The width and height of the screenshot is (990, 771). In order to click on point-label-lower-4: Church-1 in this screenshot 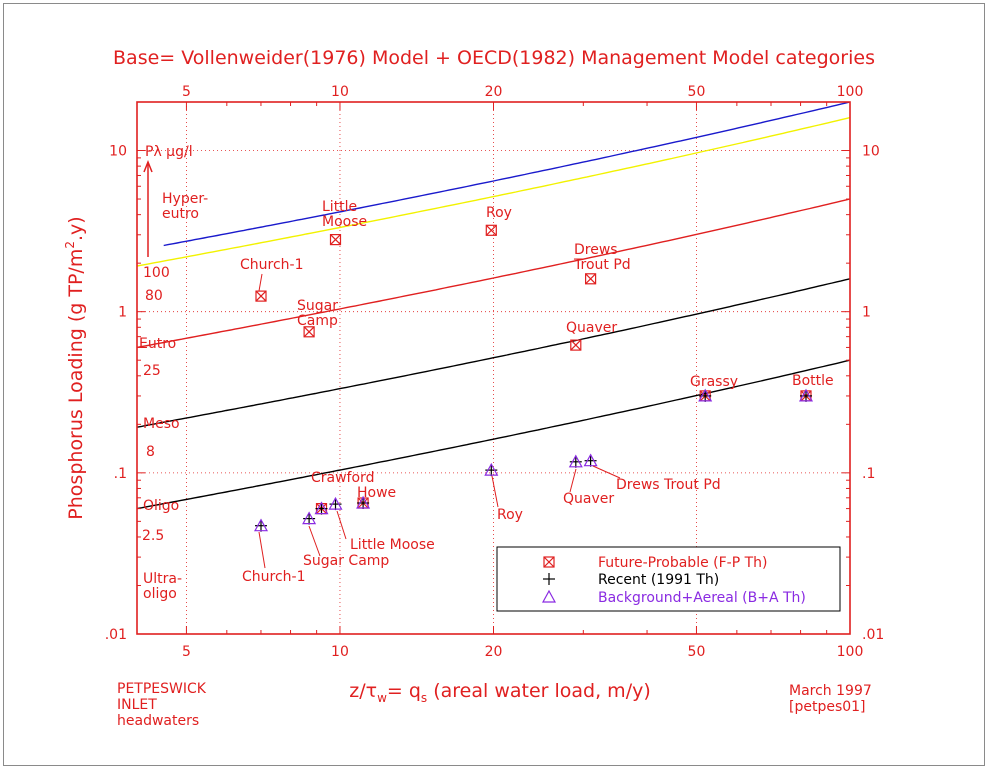, I will do `click(274, 577)`.